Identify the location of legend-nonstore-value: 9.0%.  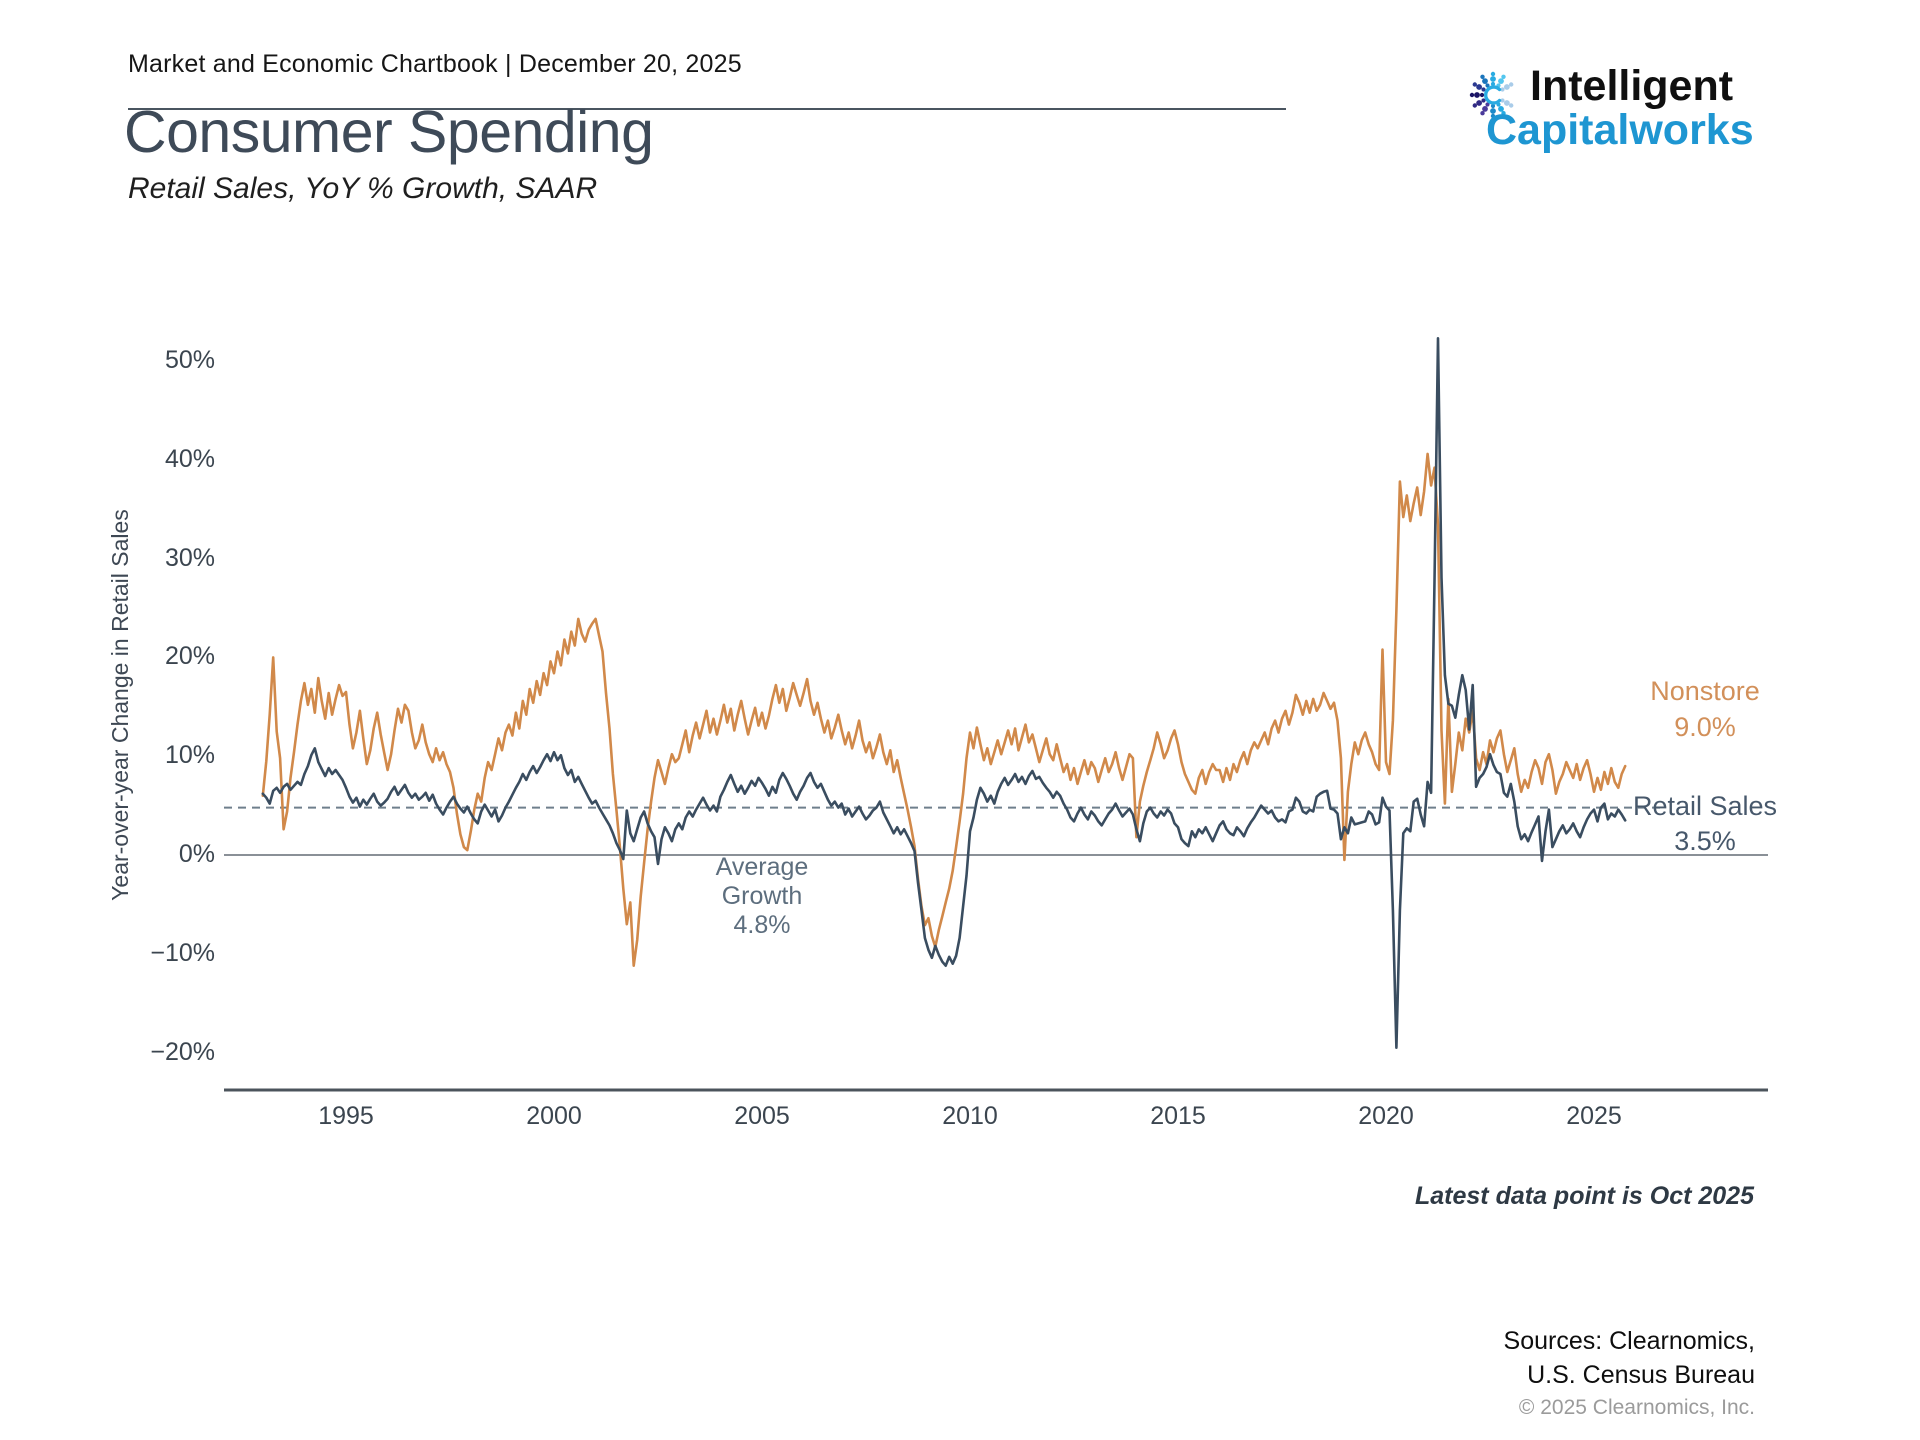
(1705, 727).